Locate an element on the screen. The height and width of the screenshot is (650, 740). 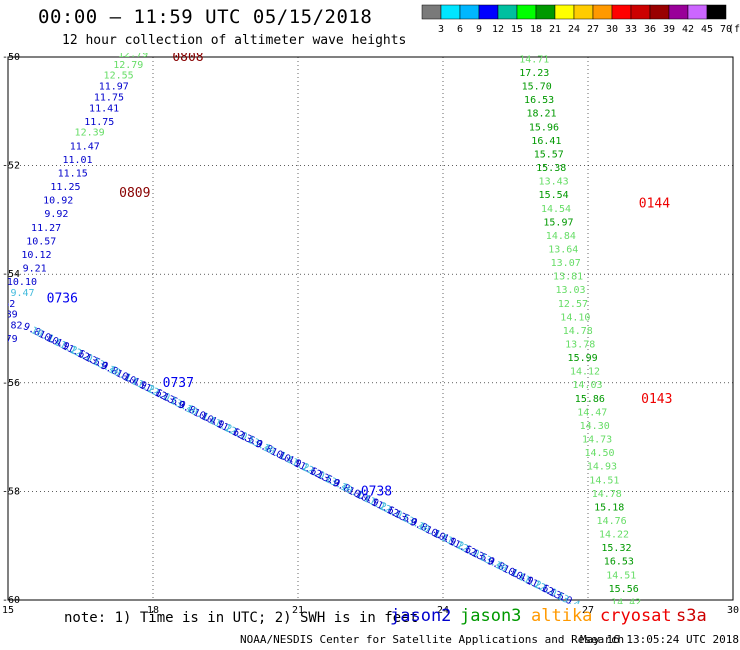
y-tick-label: -56 is located at coordinates (11, 383).